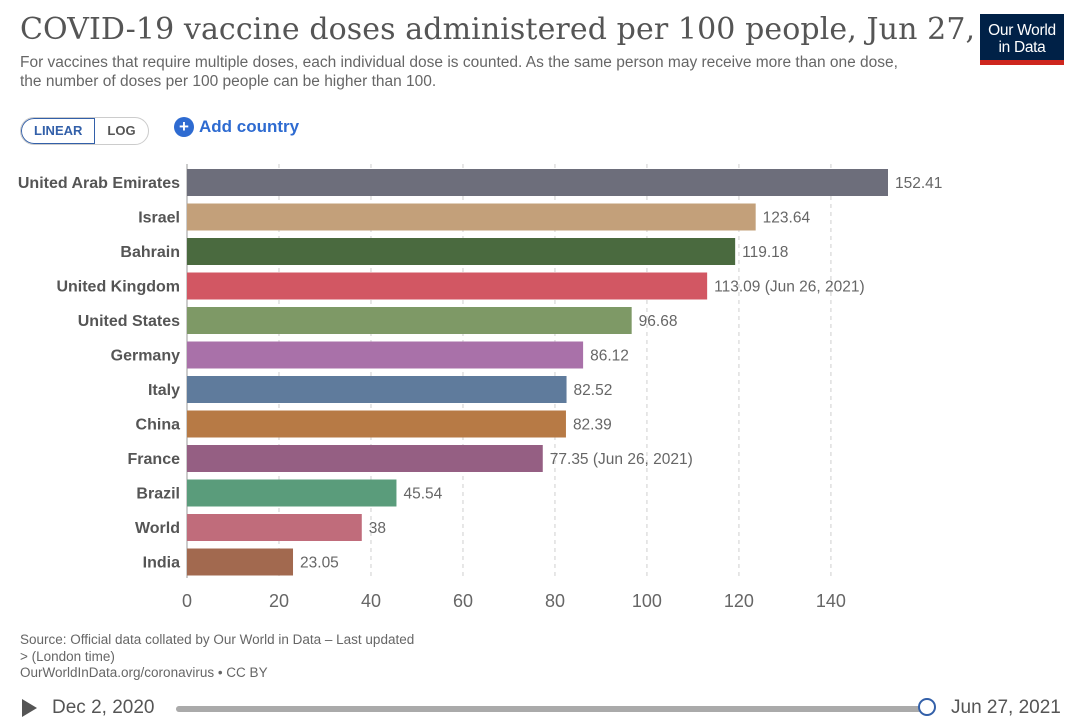 This screenshot has height=725, width=1080. Describe the element at coordinates (67, 656) in the screenshot. I see `source-line-2: > (London time)` at that location.